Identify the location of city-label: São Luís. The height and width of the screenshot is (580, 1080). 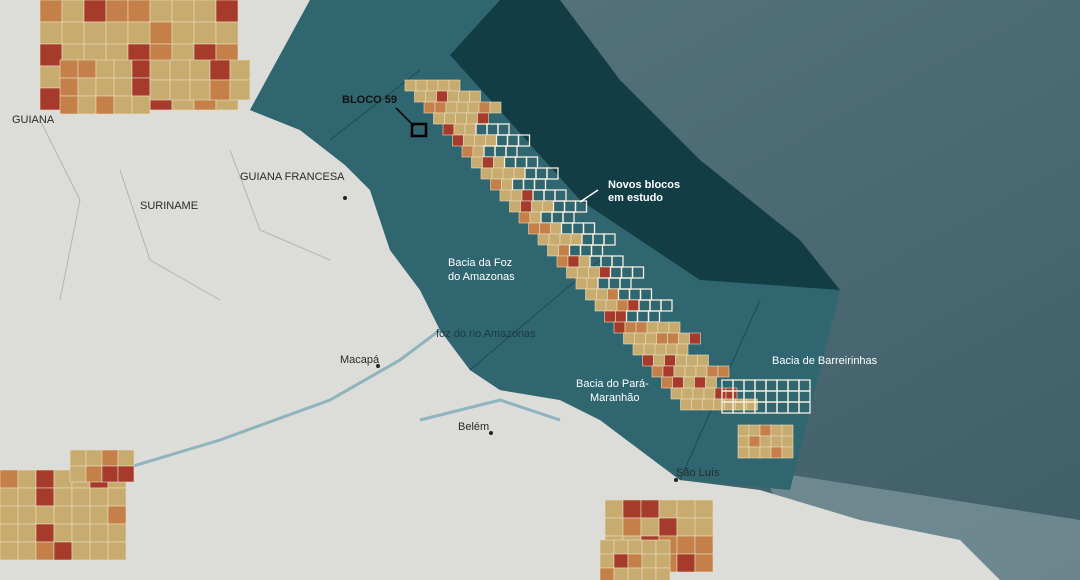
(698, 473).